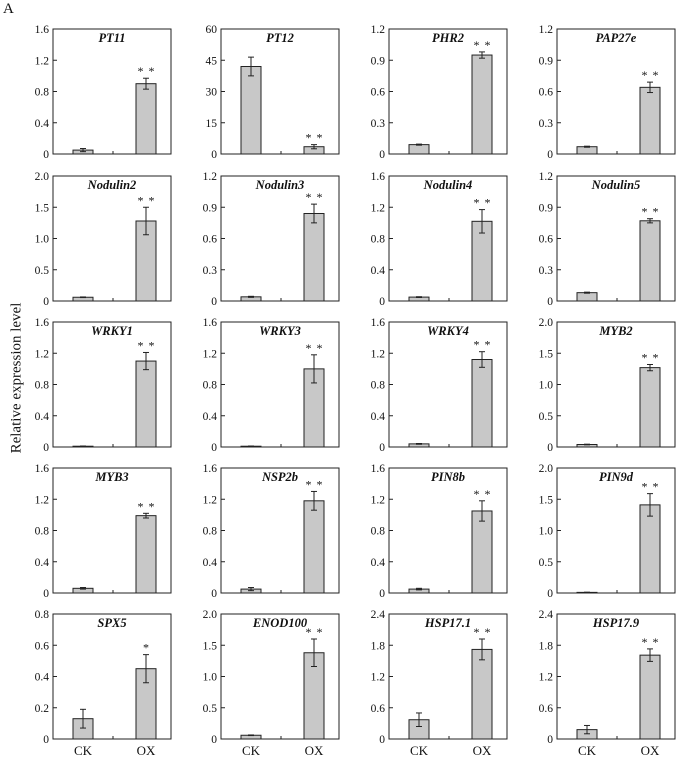 The image size is (690, 766). Describe the element at coordinates (103, 385) in the screenshot. I see `chart-panel-wrky1: 0 0.4 0.8 1.2 1.6 WRKY1 * *` at that location.